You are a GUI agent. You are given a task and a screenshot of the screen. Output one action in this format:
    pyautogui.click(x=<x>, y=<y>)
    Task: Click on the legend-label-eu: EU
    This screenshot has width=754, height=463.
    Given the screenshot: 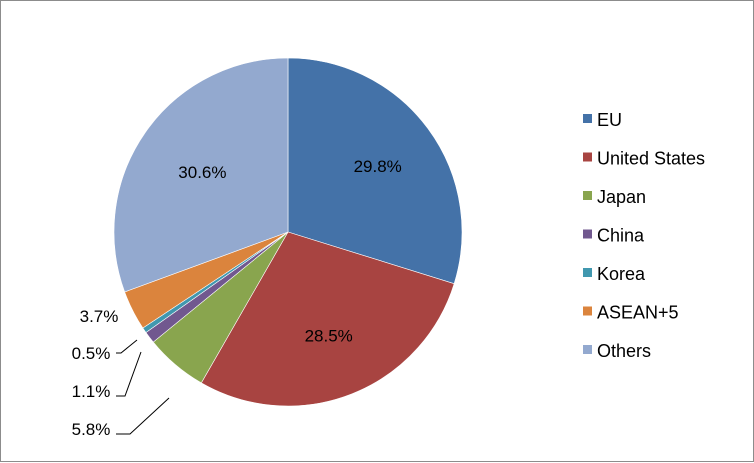 What is the action you would take?
    pyautogui.click(x=609, y=120)
    